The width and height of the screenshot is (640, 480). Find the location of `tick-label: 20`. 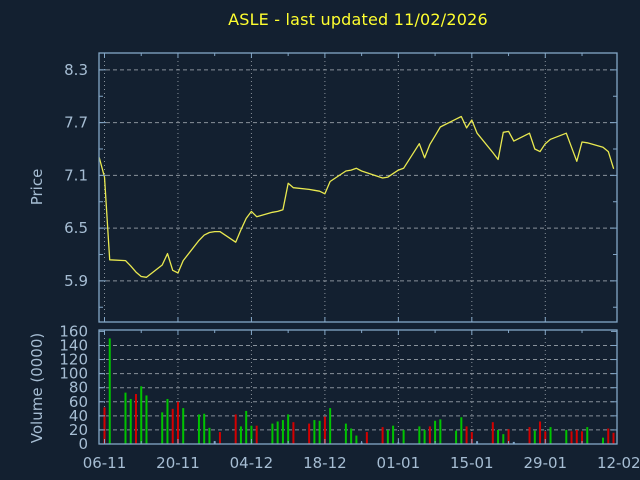

tick-label: 20 is located at coordinates (78, 430).